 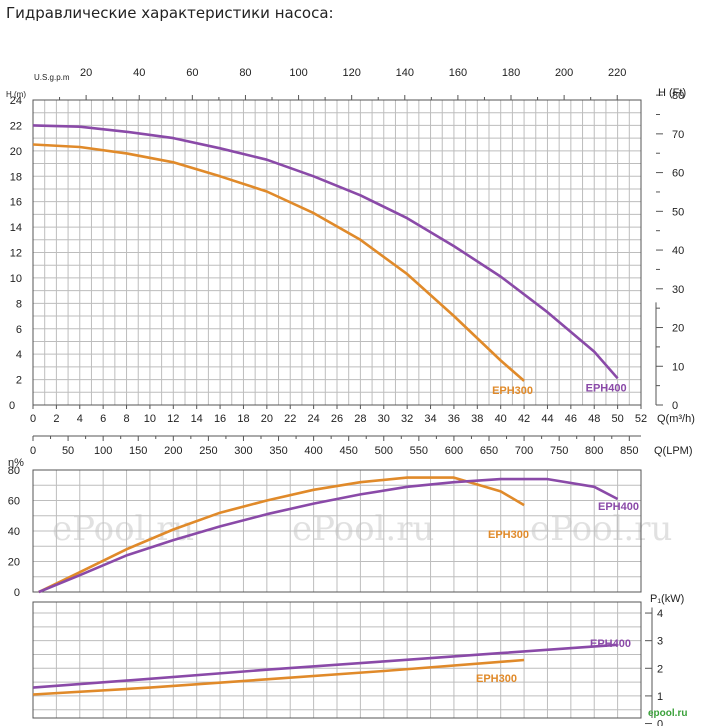 What do you see at coordinates (524, 419) in the screenshot?
I see `head-x-tick: 42` at bounding box center [524, 419].